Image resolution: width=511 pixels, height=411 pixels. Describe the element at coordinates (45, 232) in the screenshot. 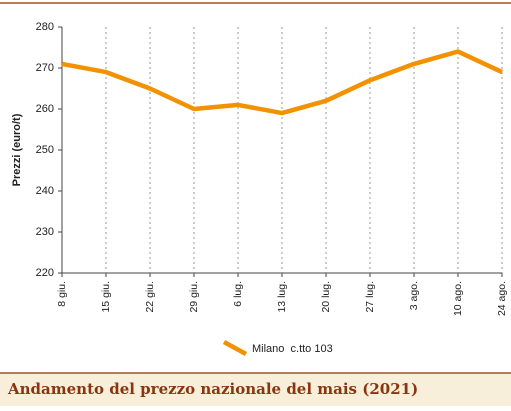

I see `y-tick-label: 230` at that location.